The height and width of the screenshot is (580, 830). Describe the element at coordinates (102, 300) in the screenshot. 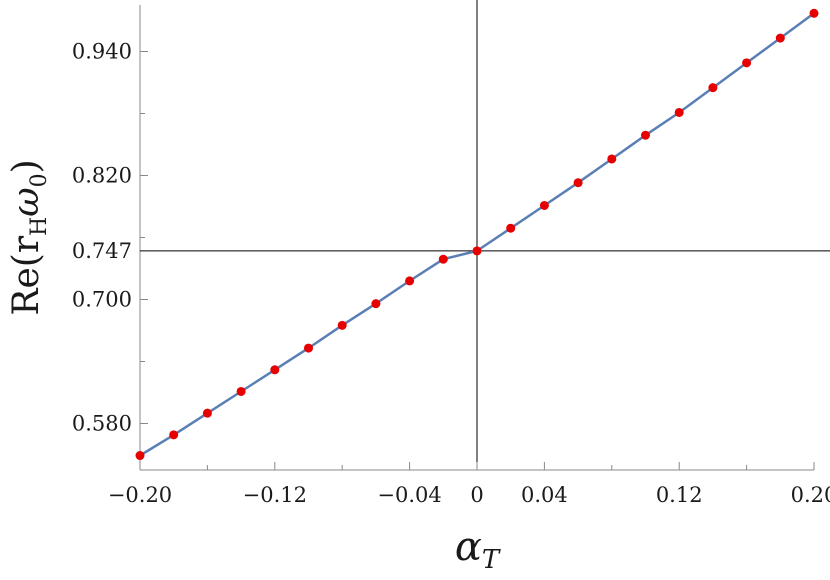

I see `y-tick-label: 0.700` at that location.